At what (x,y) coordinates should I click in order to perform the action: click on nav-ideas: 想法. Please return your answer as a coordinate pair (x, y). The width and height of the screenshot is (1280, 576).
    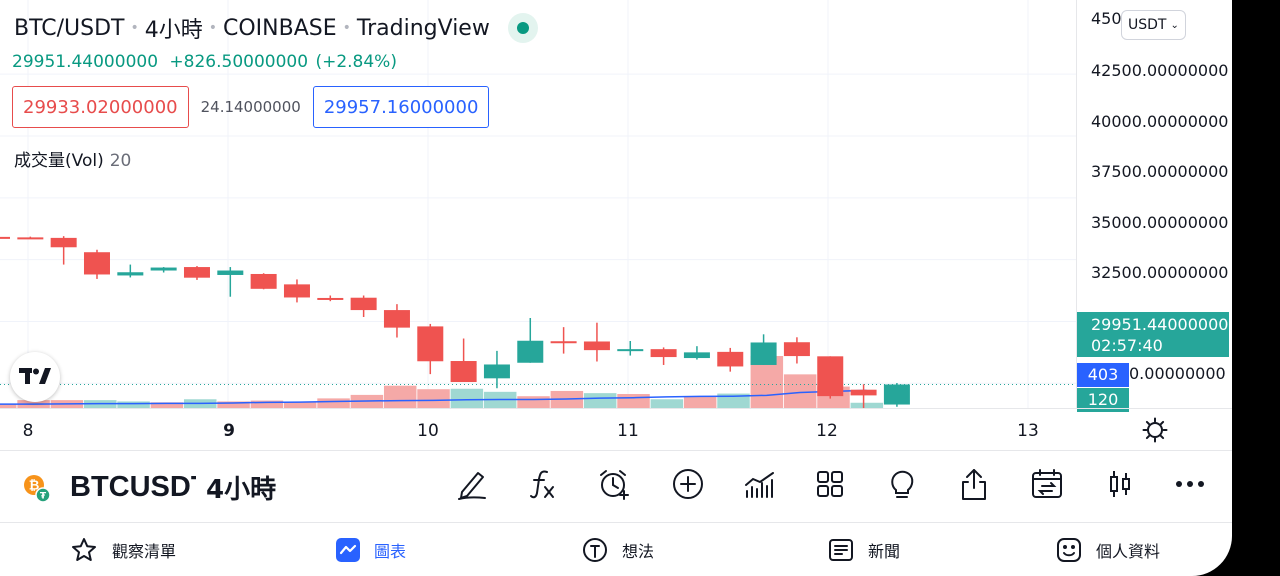
    Looking at the image, I should click on (618, 550).